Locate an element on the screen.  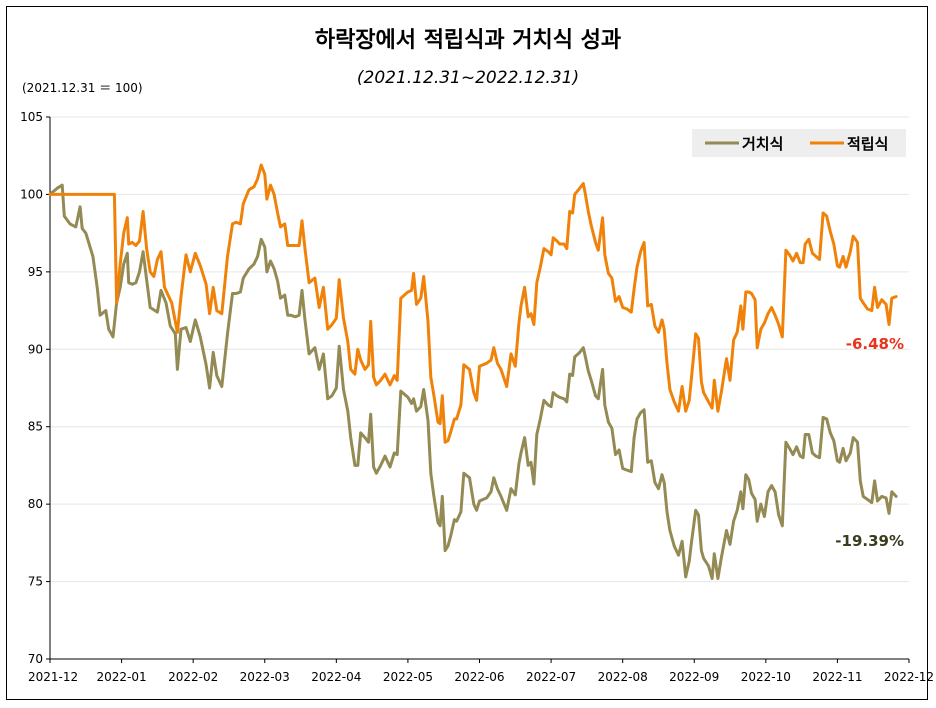
x-tick-label: 2022-09 is located at coordinates (694, 677).